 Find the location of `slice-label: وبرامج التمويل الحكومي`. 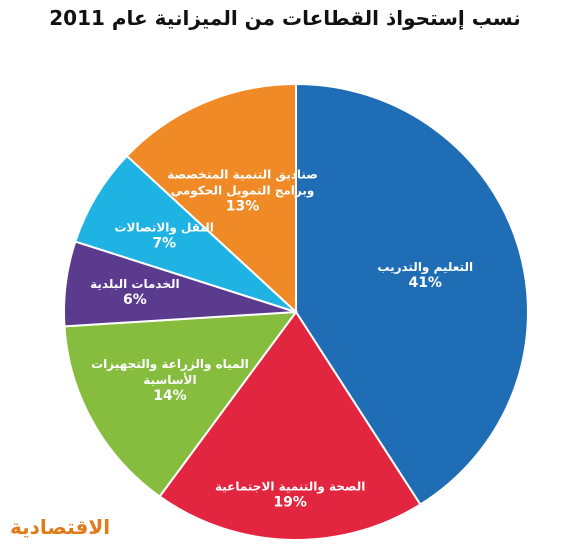

slice-label: وبرامج التمويل الحكومي is located at coordinates (243, 191).